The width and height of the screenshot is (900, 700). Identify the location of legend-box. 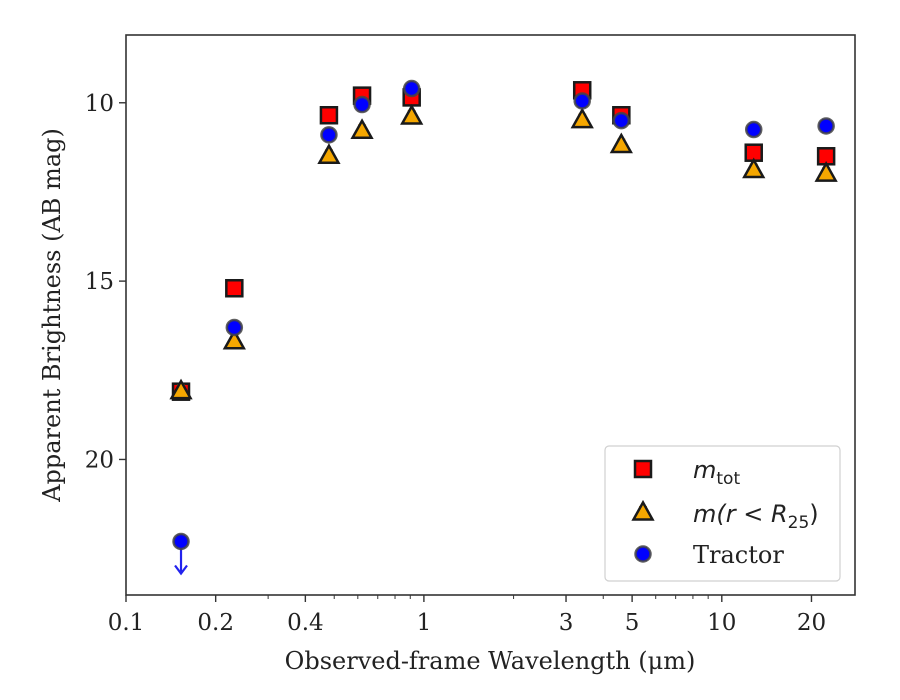
(722, 513).